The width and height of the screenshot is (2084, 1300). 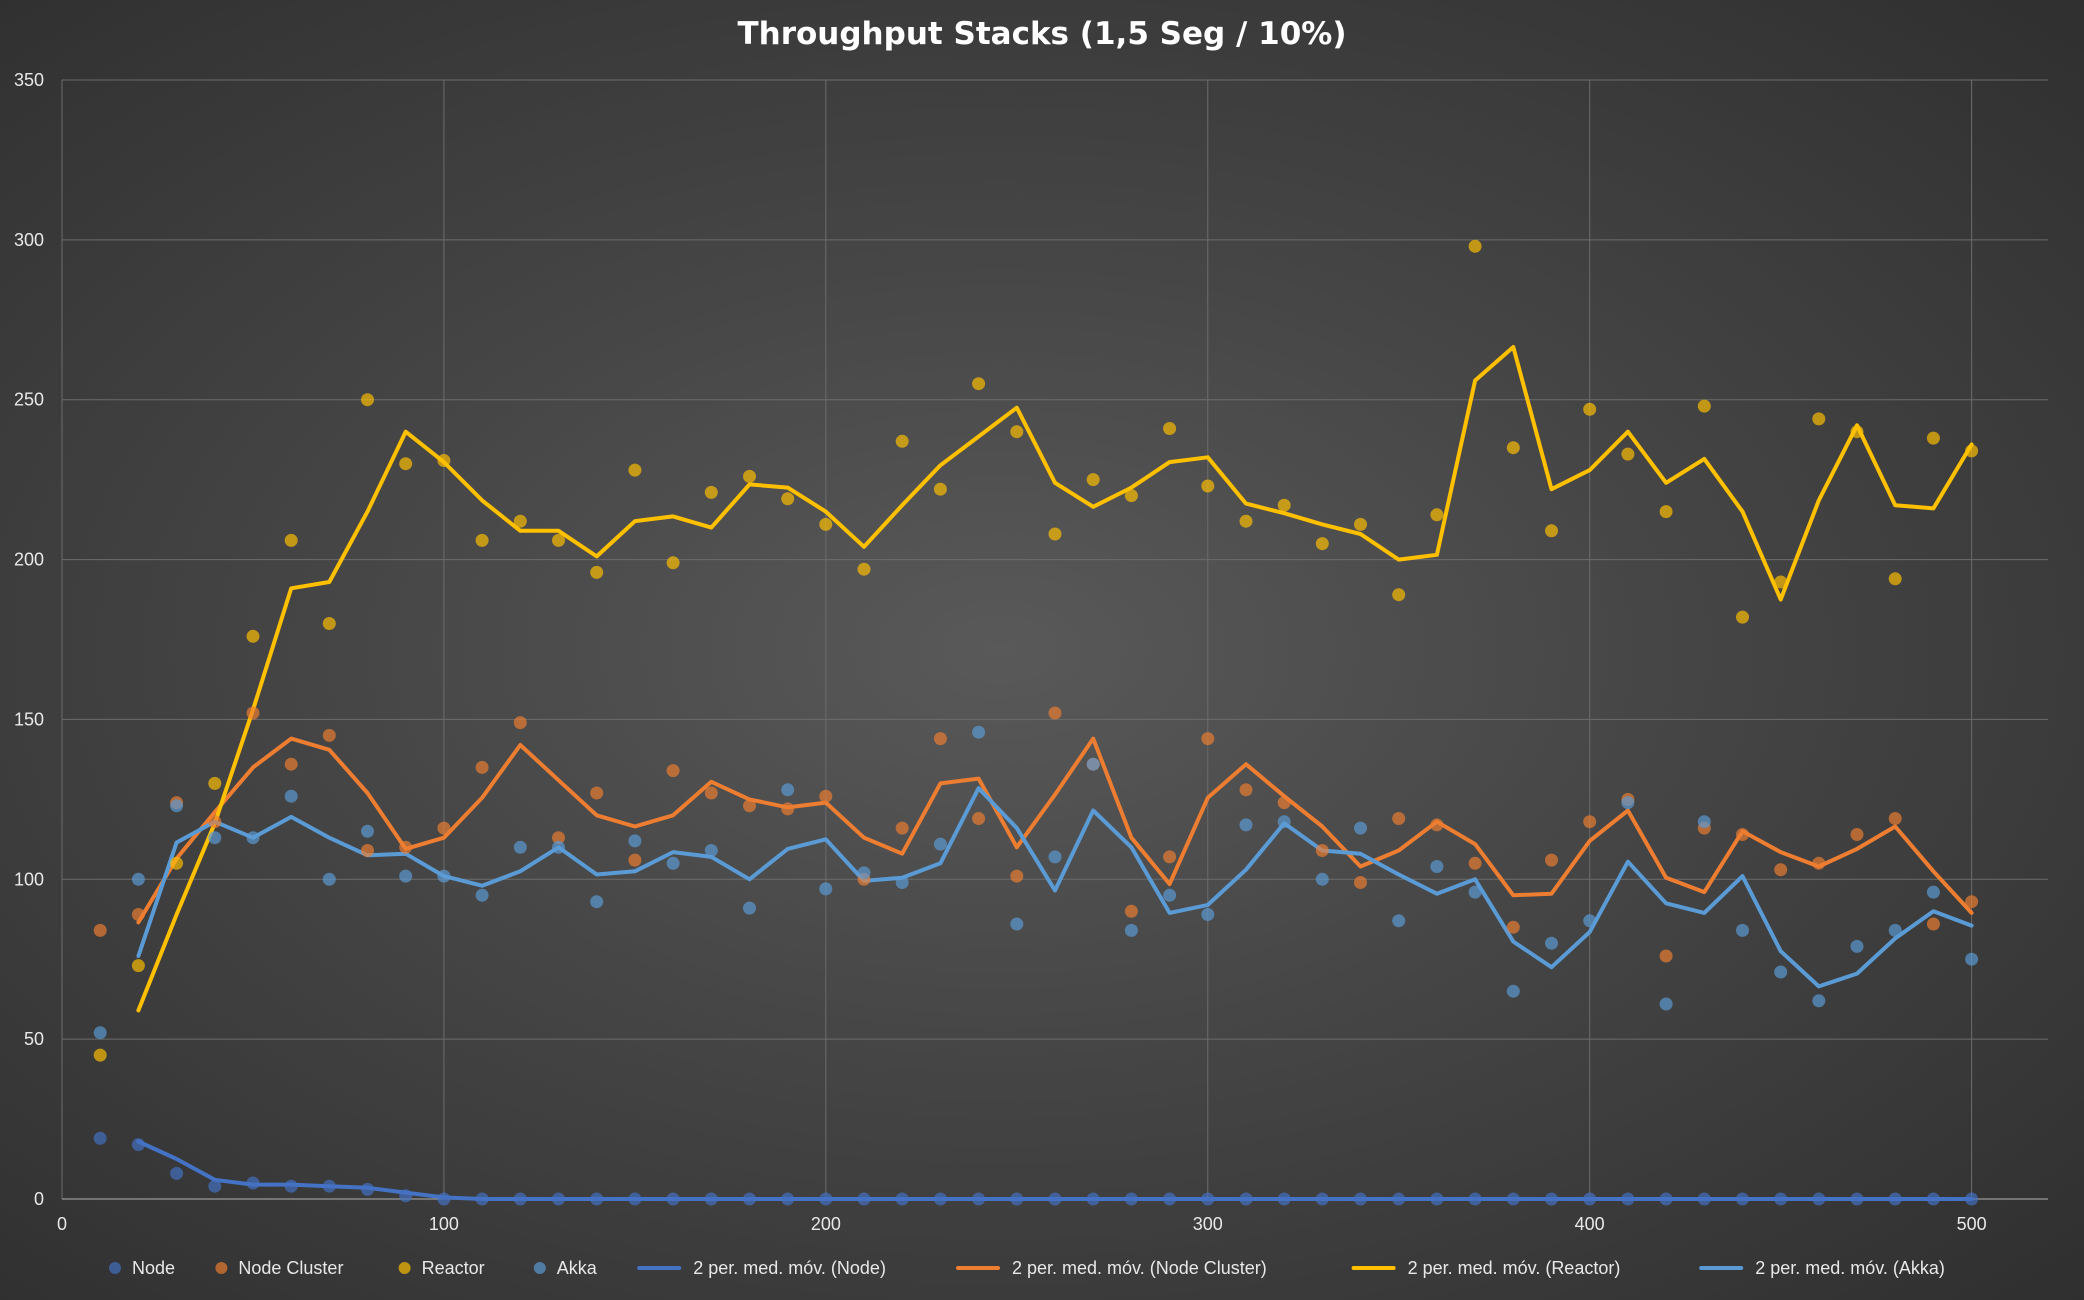 What do you see at coordinates (826, 1224) in the screenshot?
I see `x-tick-label: 200` at bounding box center [826, 1224].